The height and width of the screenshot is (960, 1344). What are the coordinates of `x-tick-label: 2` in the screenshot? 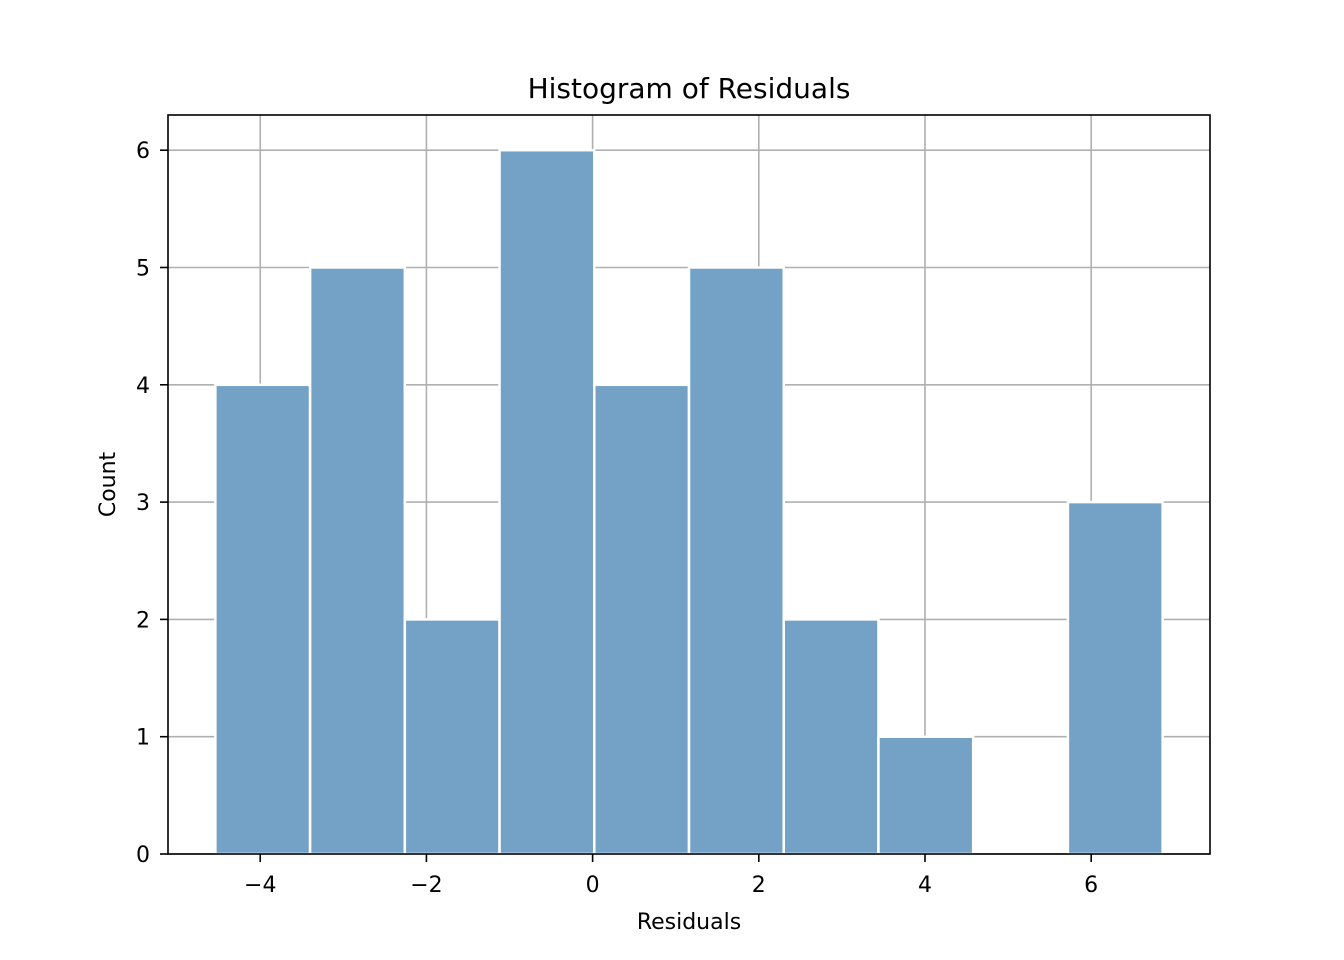 It's located at (759, 885).